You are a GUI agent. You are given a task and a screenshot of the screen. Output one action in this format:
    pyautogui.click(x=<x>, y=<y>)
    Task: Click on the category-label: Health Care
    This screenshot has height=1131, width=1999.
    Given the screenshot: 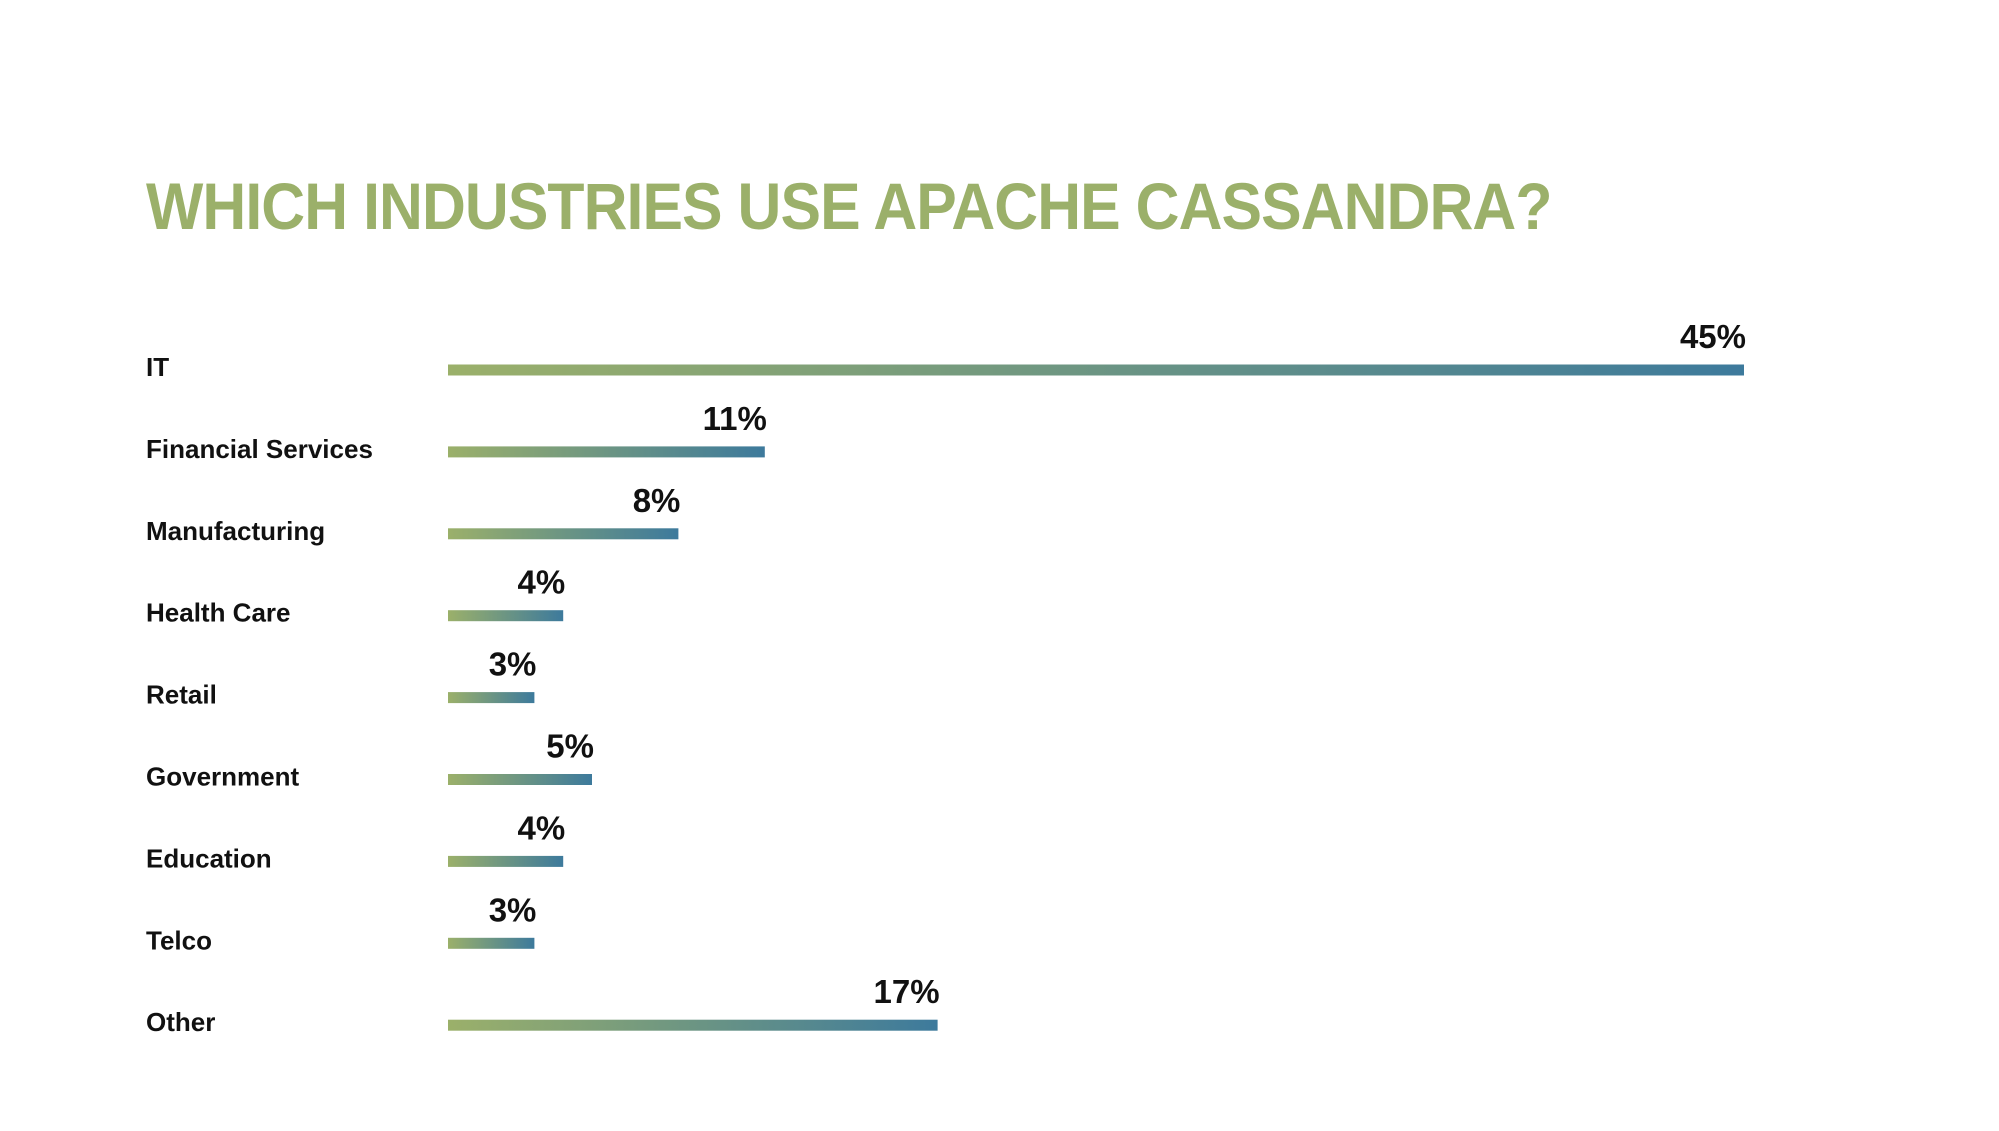 What is the action you would take?
    pyautogui.click(x=218, y=613)
    